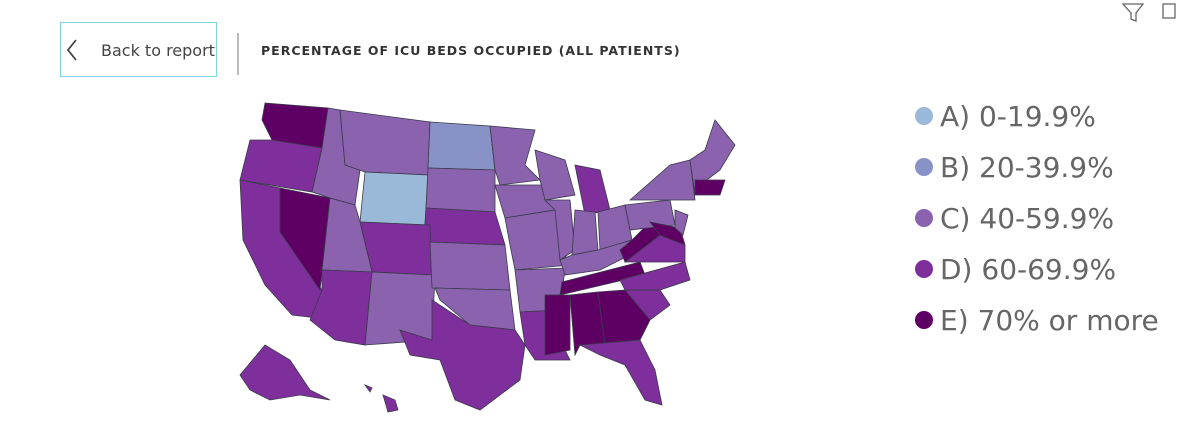 Image resolution: width=1200 pixels, height=445 pixels. What do you see at coordinates (1148, 12) in the screenshot?
I see `toolbar` at bounding box center [1148, 12].